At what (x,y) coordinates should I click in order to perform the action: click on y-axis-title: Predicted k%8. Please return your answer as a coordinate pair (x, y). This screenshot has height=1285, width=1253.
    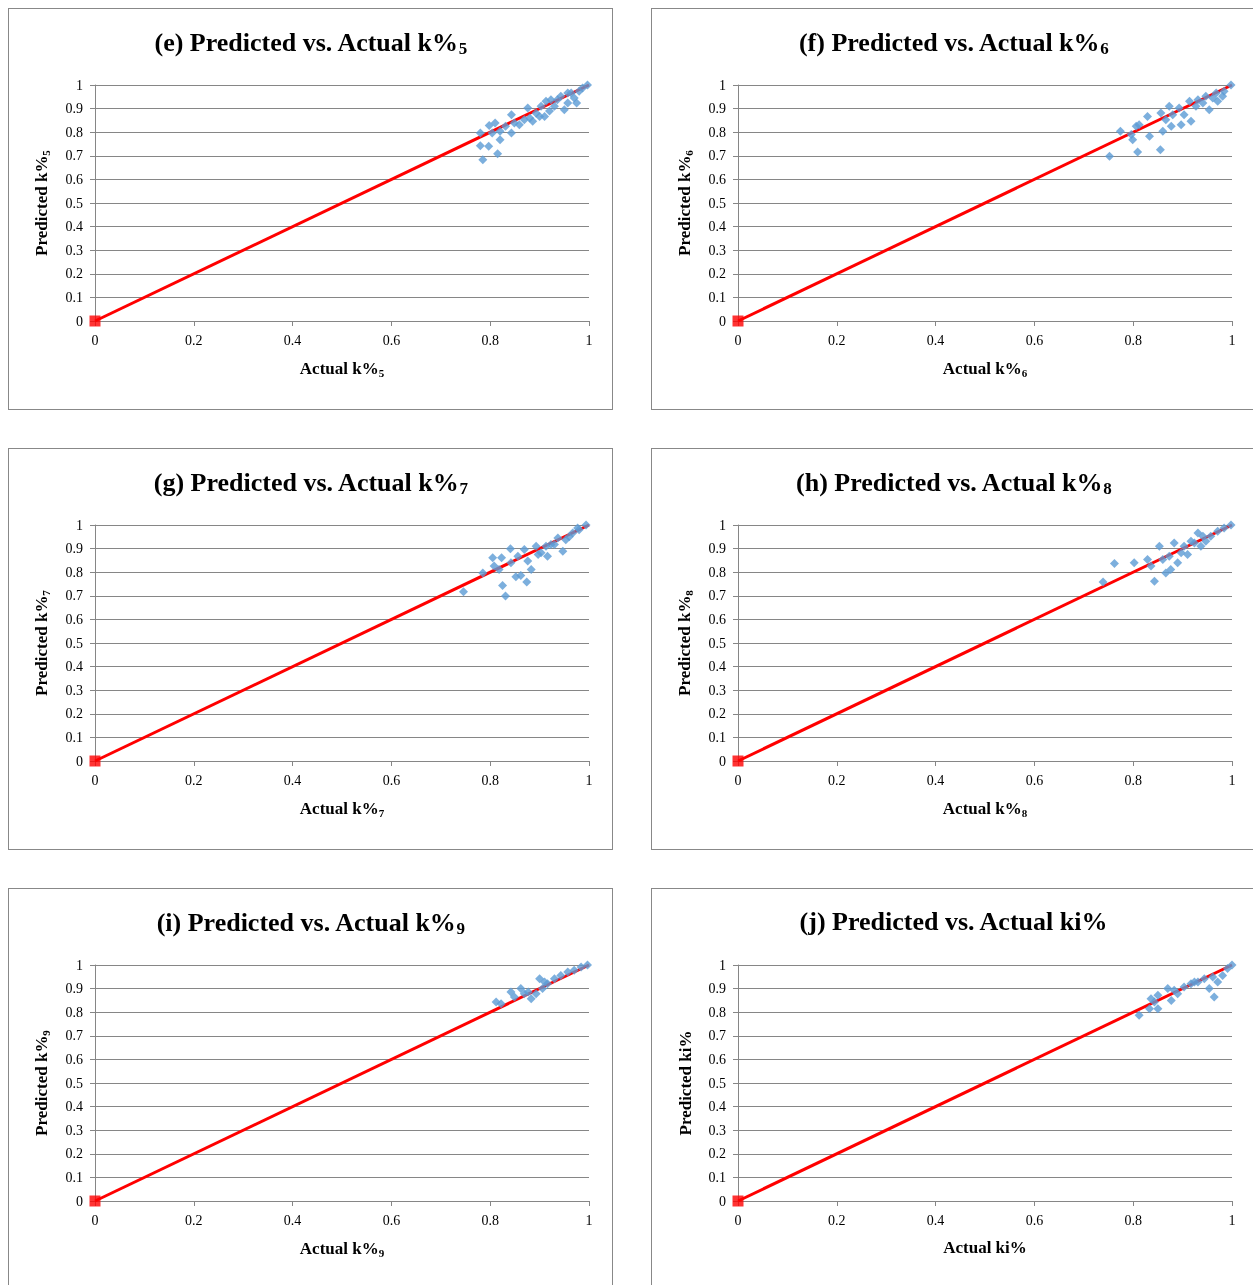
    Looking at the image, I should click on (685, 642).